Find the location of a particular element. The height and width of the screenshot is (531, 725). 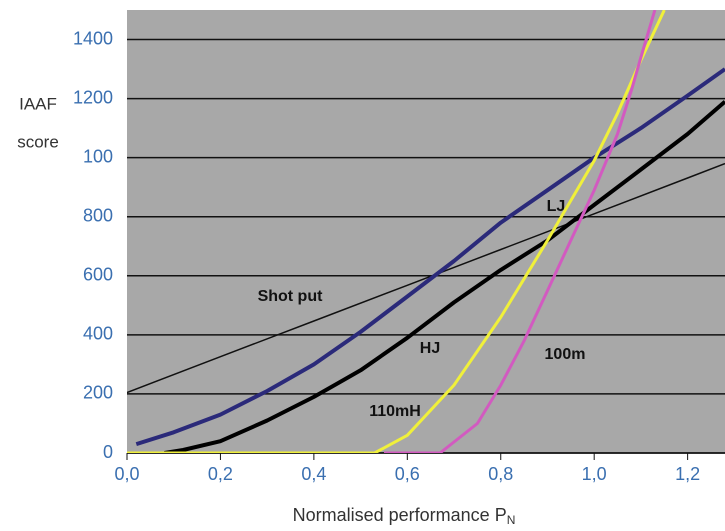

x-tick-label: 0,2 is located at coordinates (220, 474).